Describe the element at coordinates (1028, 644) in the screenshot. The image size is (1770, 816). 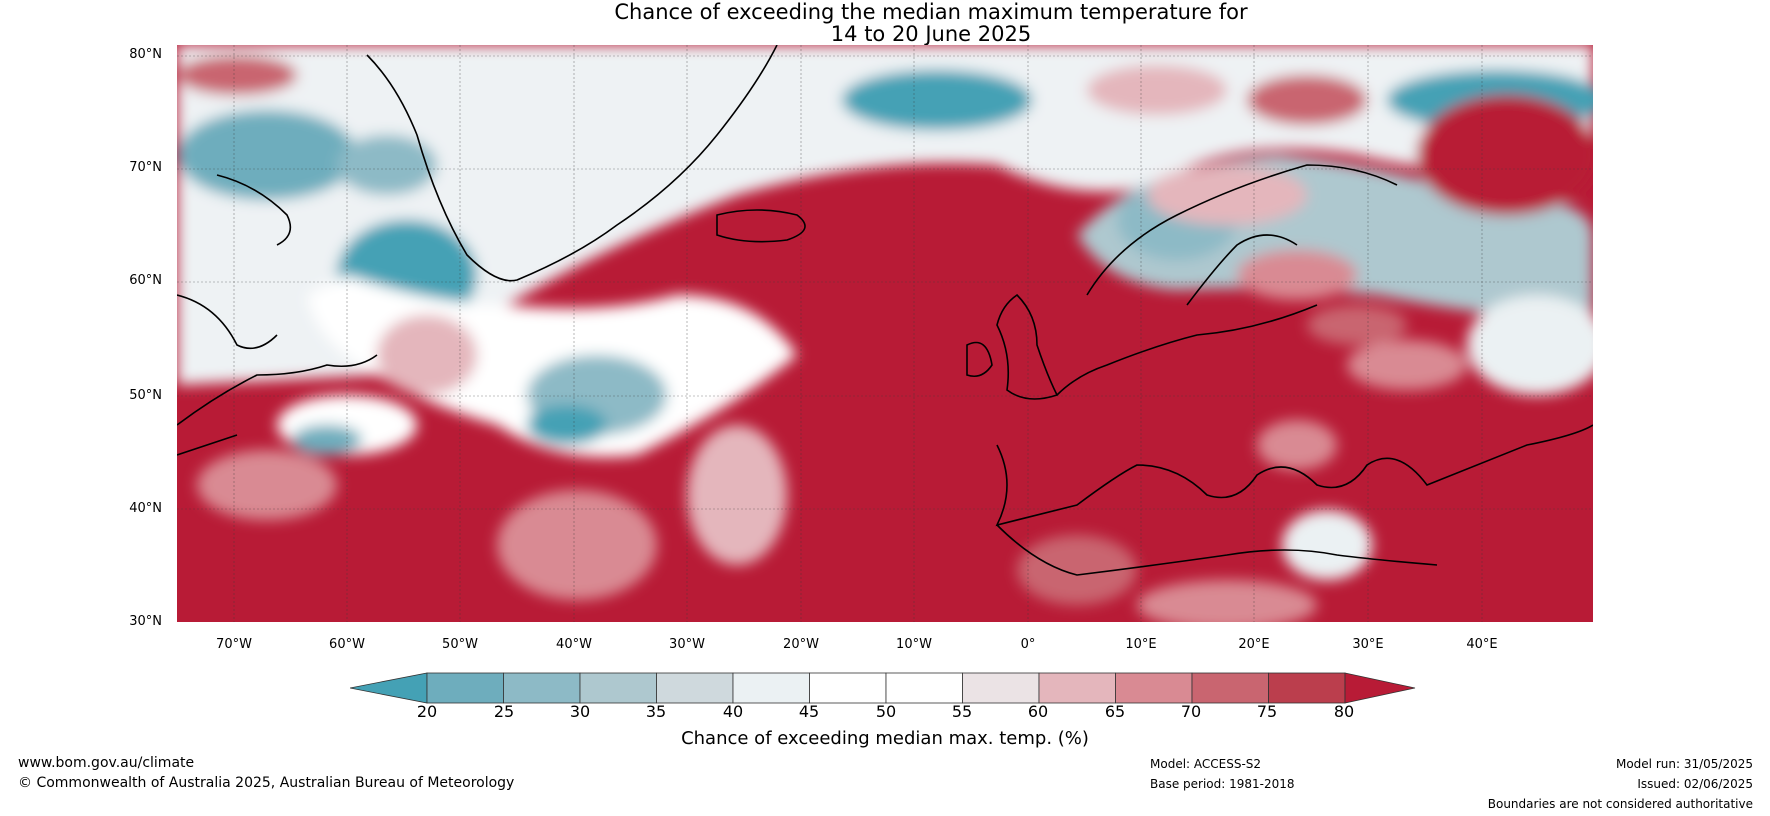
I see `lon-label-0: 0°` at that location.